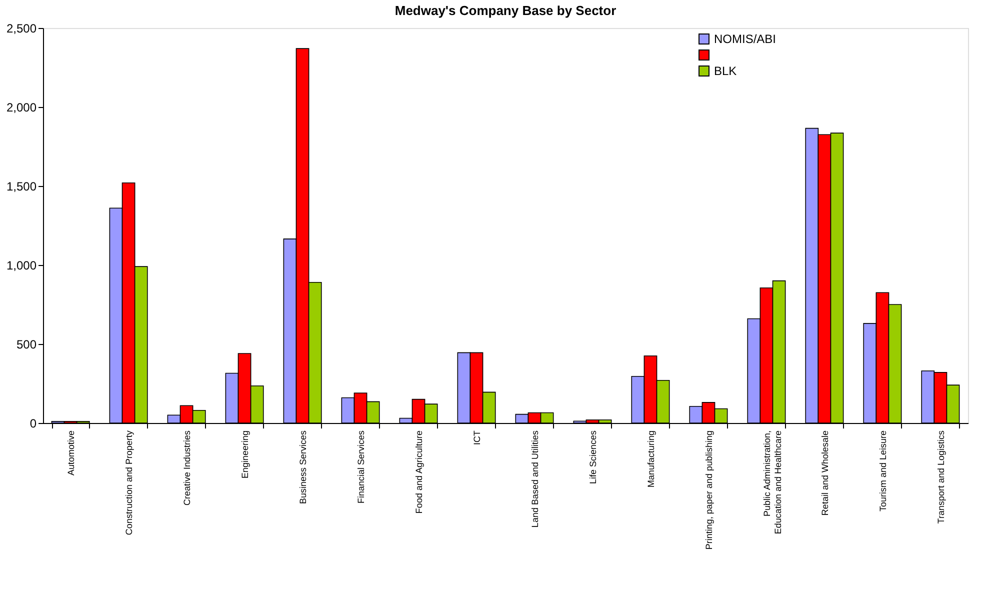  I want to click on y-tick-label: 0, so click(33, 423).